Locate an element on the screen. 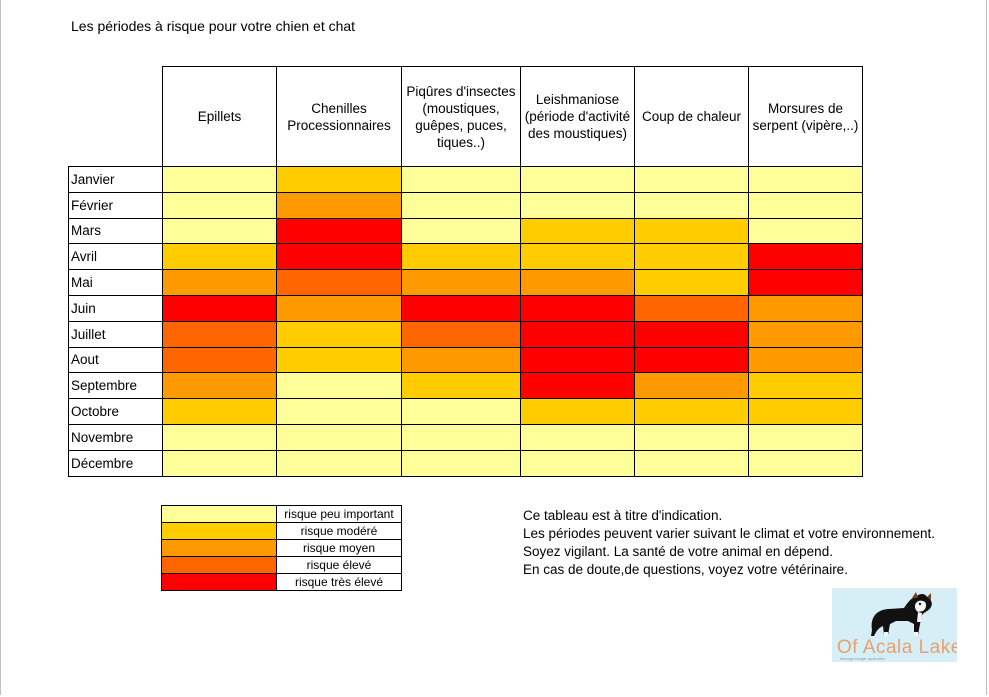 This screenshot has height=697, width=989. month-label: Septembre is located at coordinates (115, 385).